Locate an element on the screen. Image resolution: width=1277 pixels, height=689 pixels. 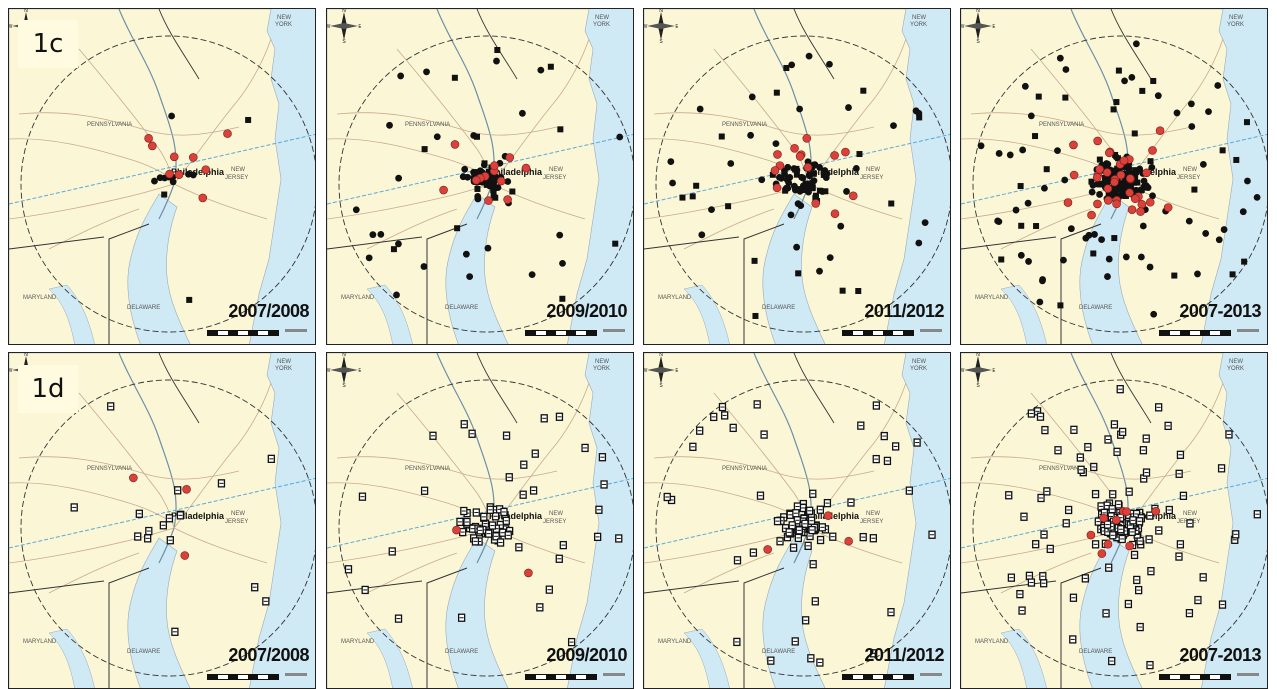
place-label-pennsylvania: PENNSYLVANIA is located at coordinates (744, 125).